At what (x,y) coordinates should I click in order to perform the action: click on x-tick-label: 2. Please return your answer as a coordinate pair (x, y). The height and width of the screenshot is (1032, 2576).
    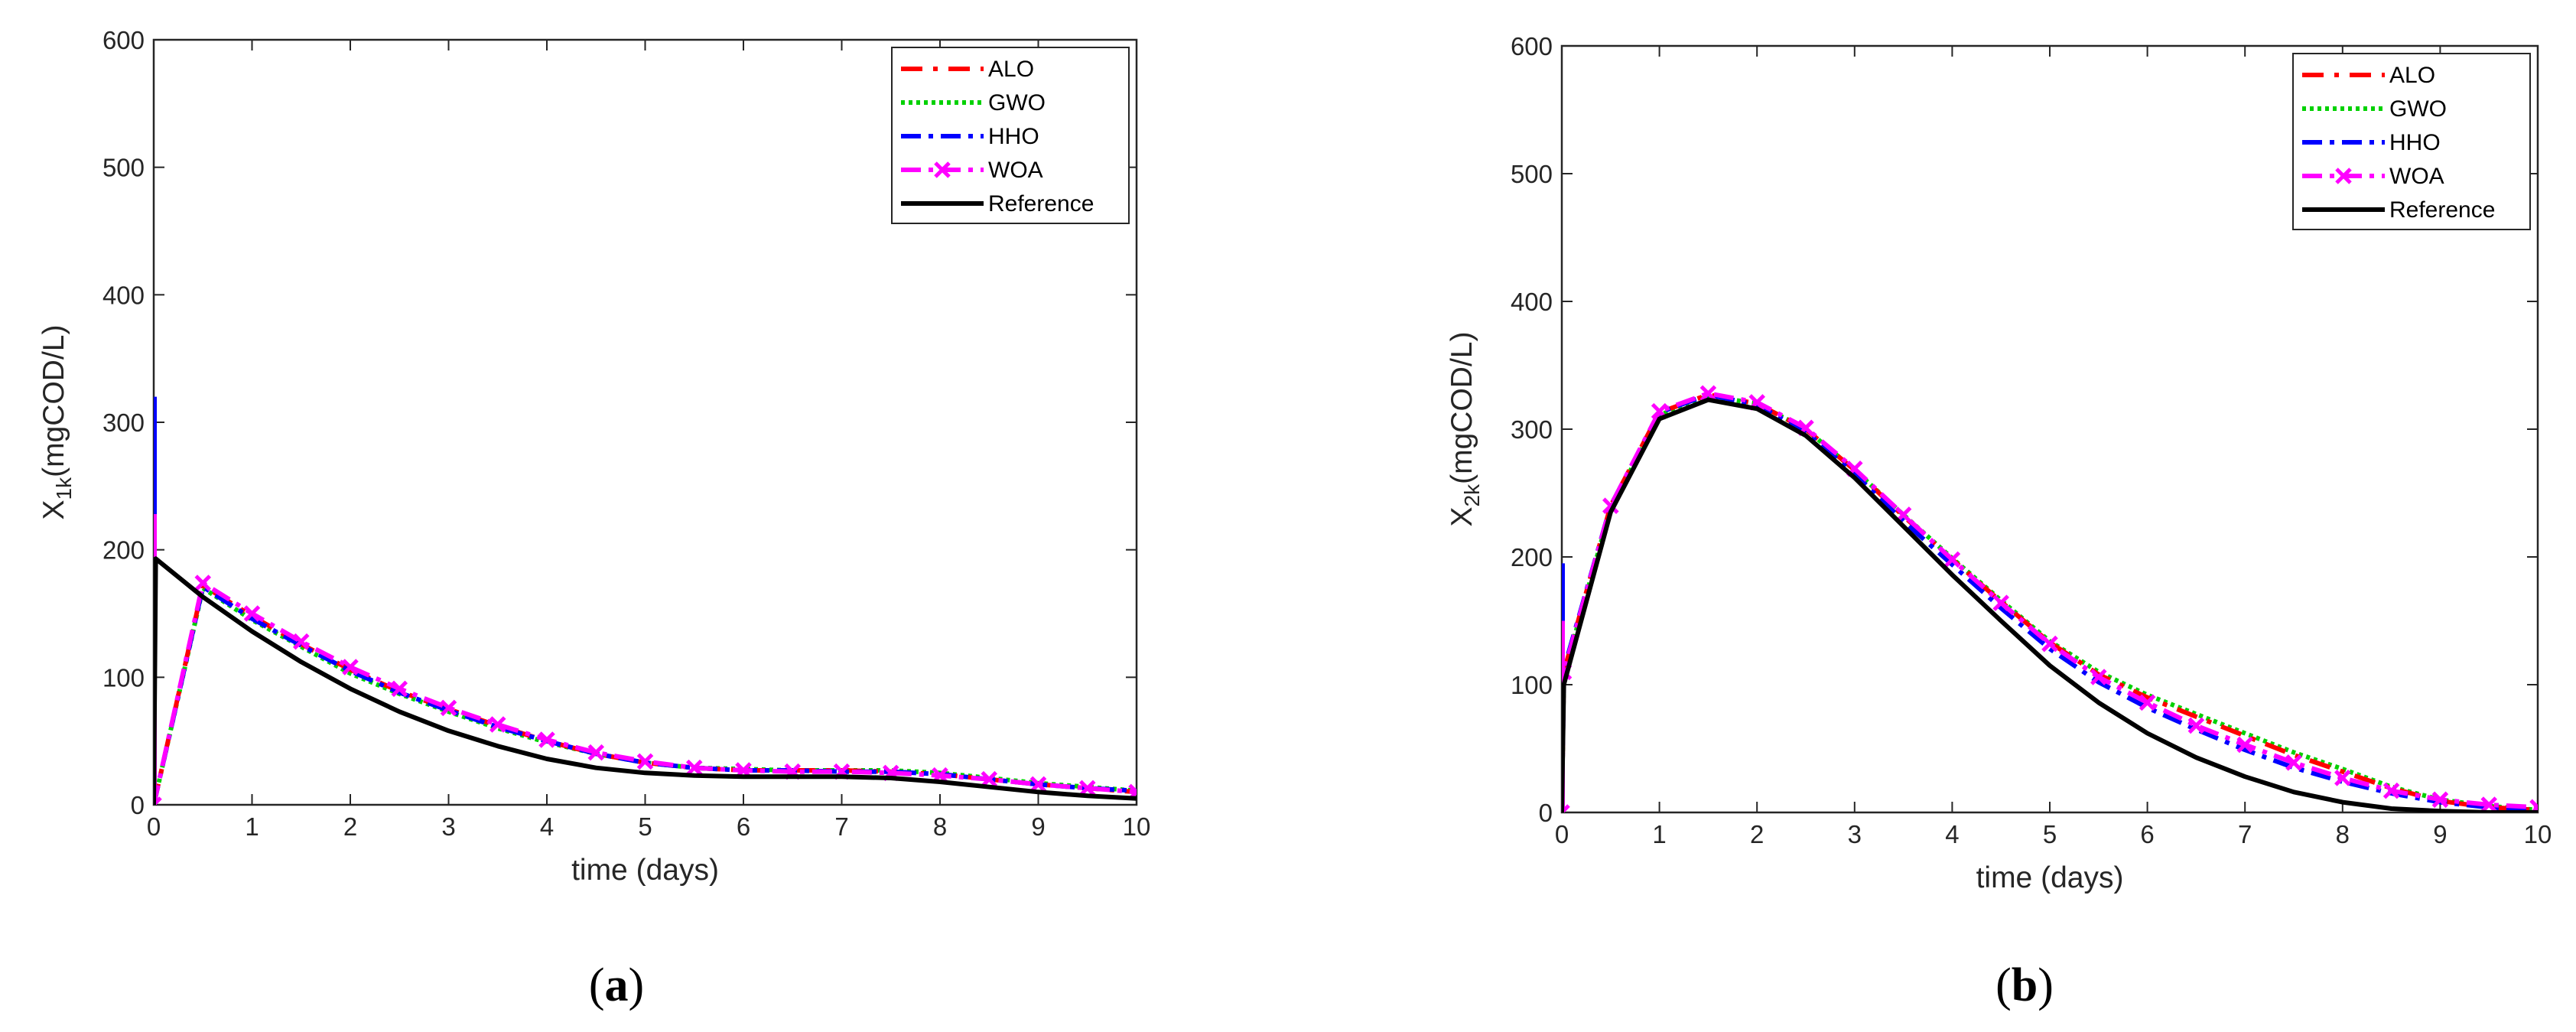
    Looking at the image, I should click on (350, 827).